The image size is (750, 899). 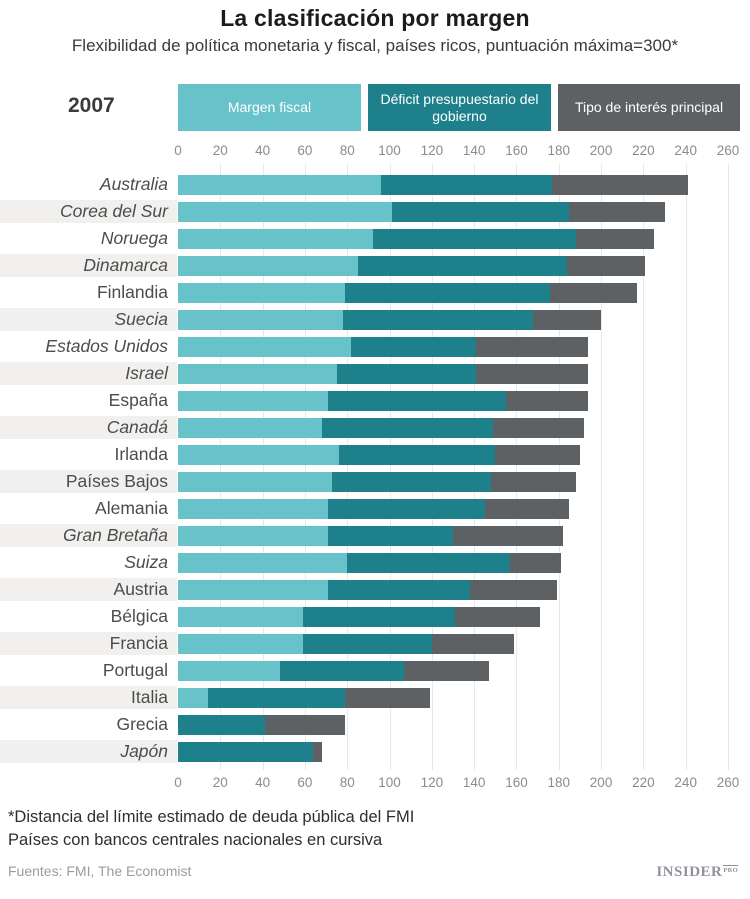 What do you see at coordinates (375, 751) in the screenshot?
I see `chart-row: Japón` at bounding box center [375, 751].